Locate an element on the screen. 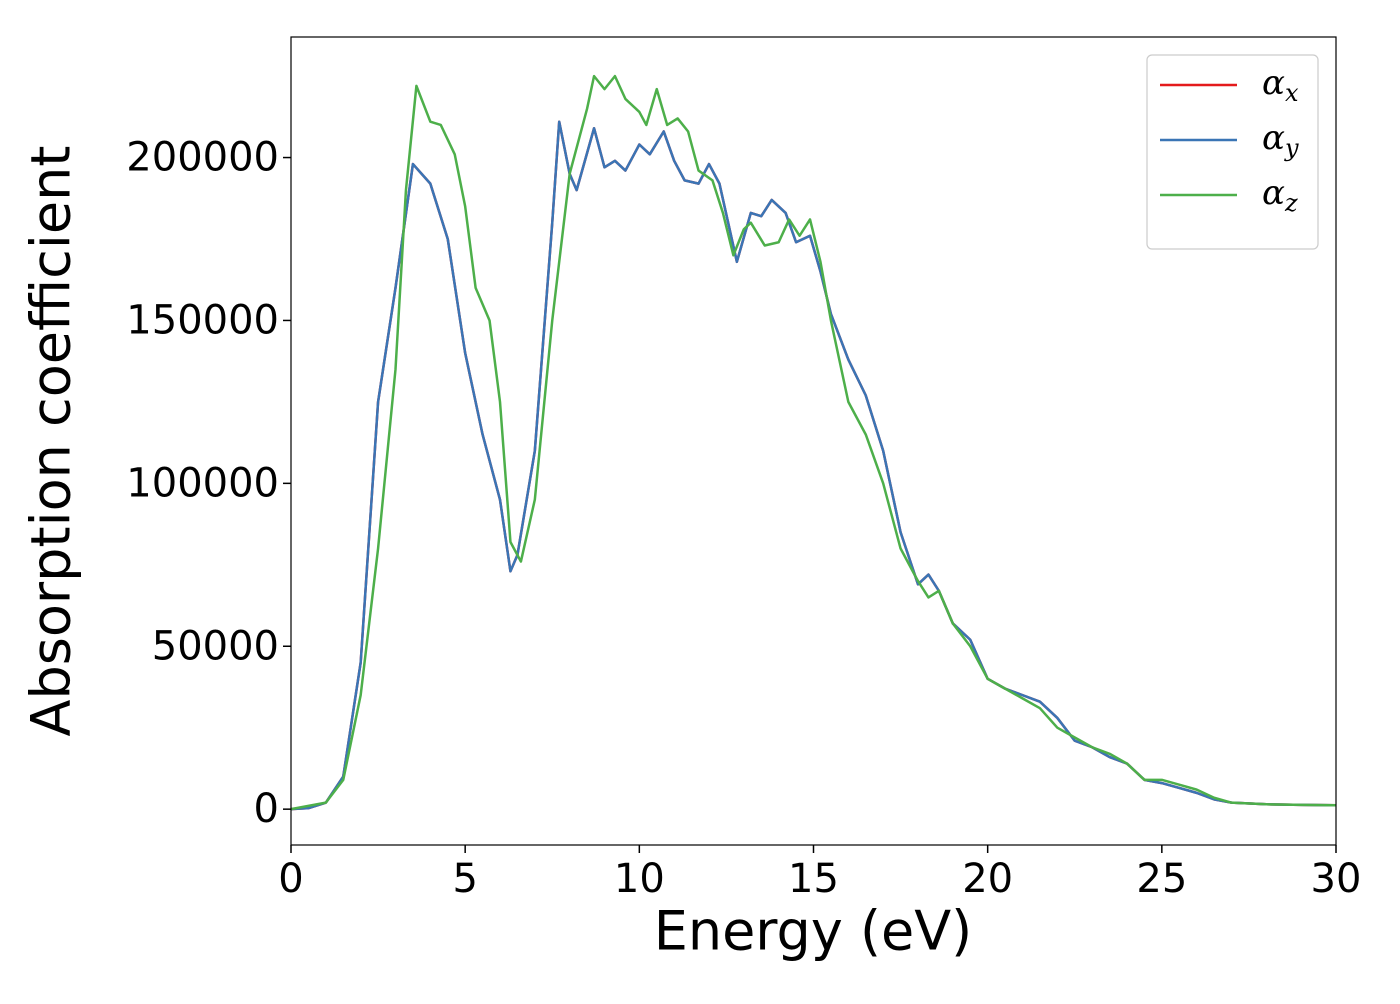 Image resolution: width=1400 pixels, height=1004 pixels. x-tick-label: 0 is located at coordinates (290, 879).